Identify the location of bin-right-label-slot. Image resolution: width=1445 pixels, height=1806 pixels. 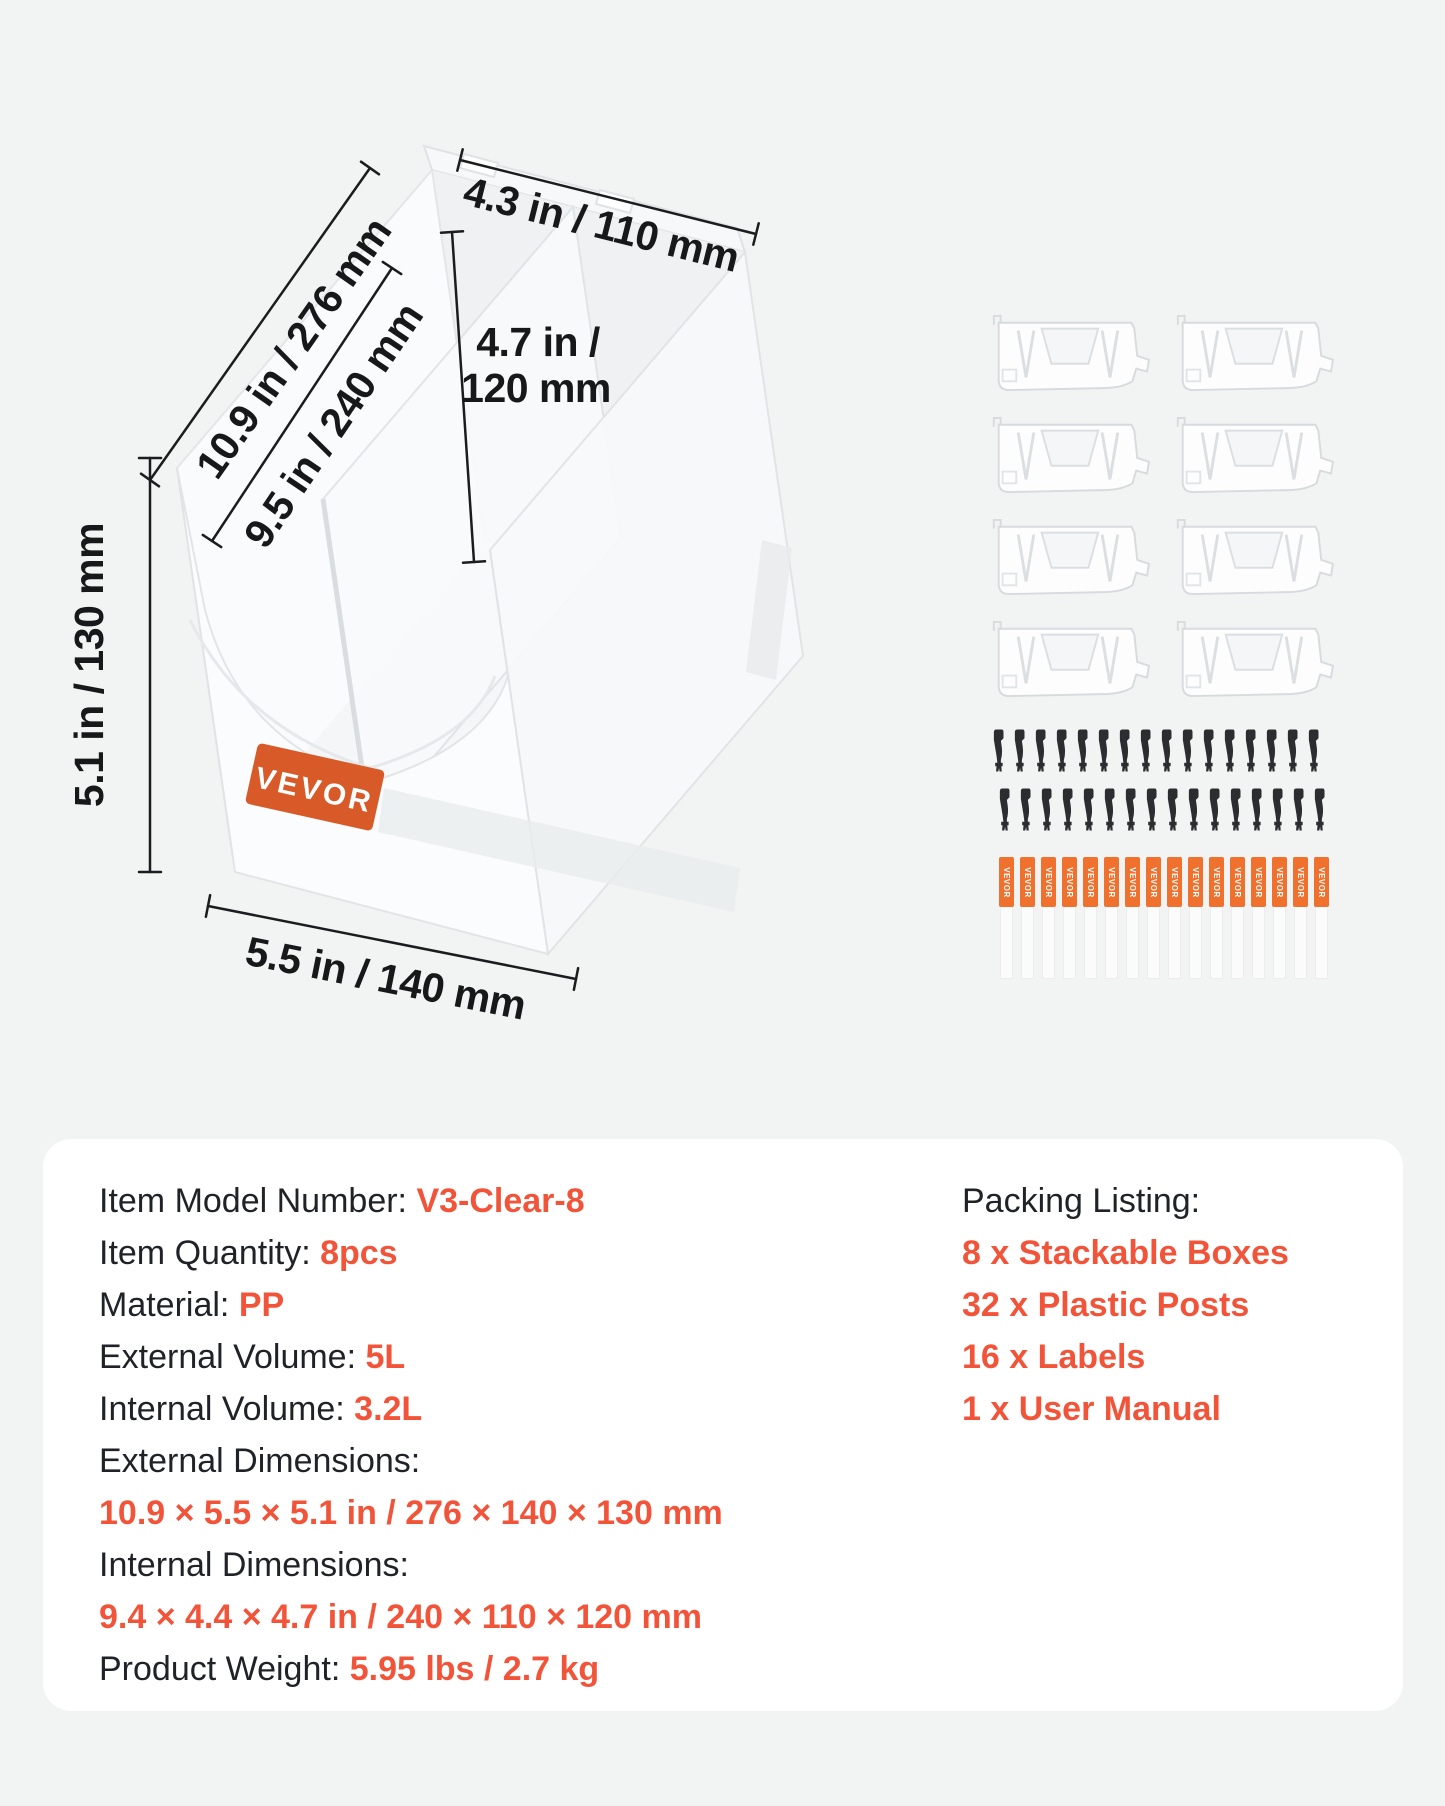
(769, 610).